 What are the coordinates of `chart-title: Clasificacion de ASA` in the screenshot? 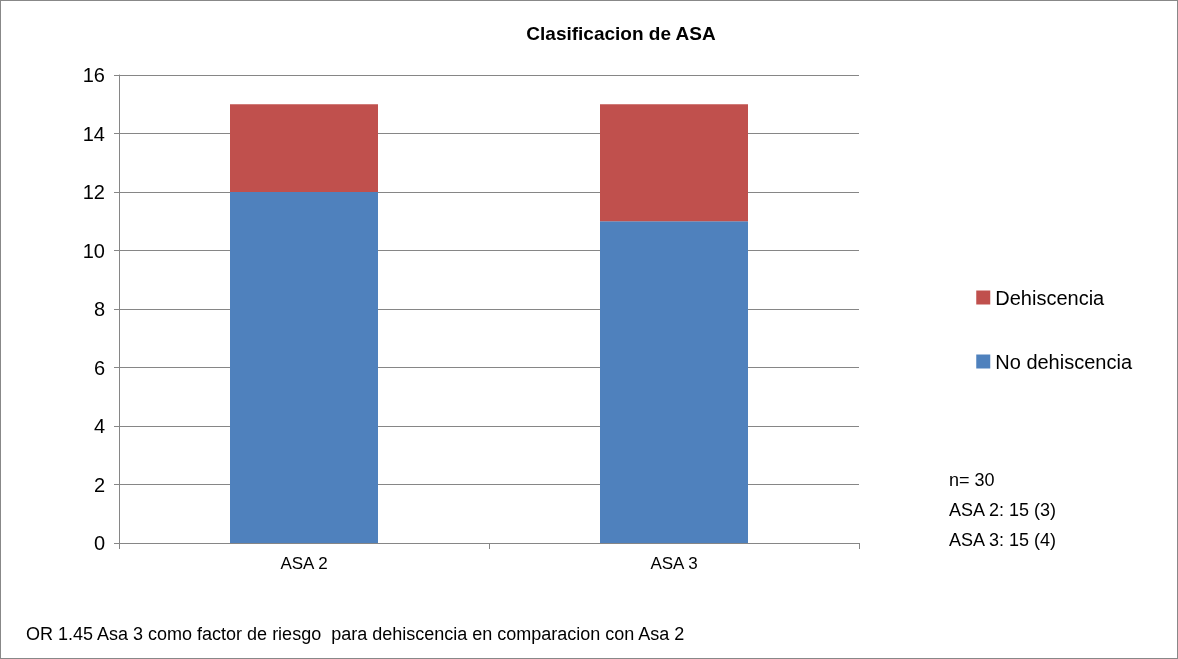 It's located at (621, 33).